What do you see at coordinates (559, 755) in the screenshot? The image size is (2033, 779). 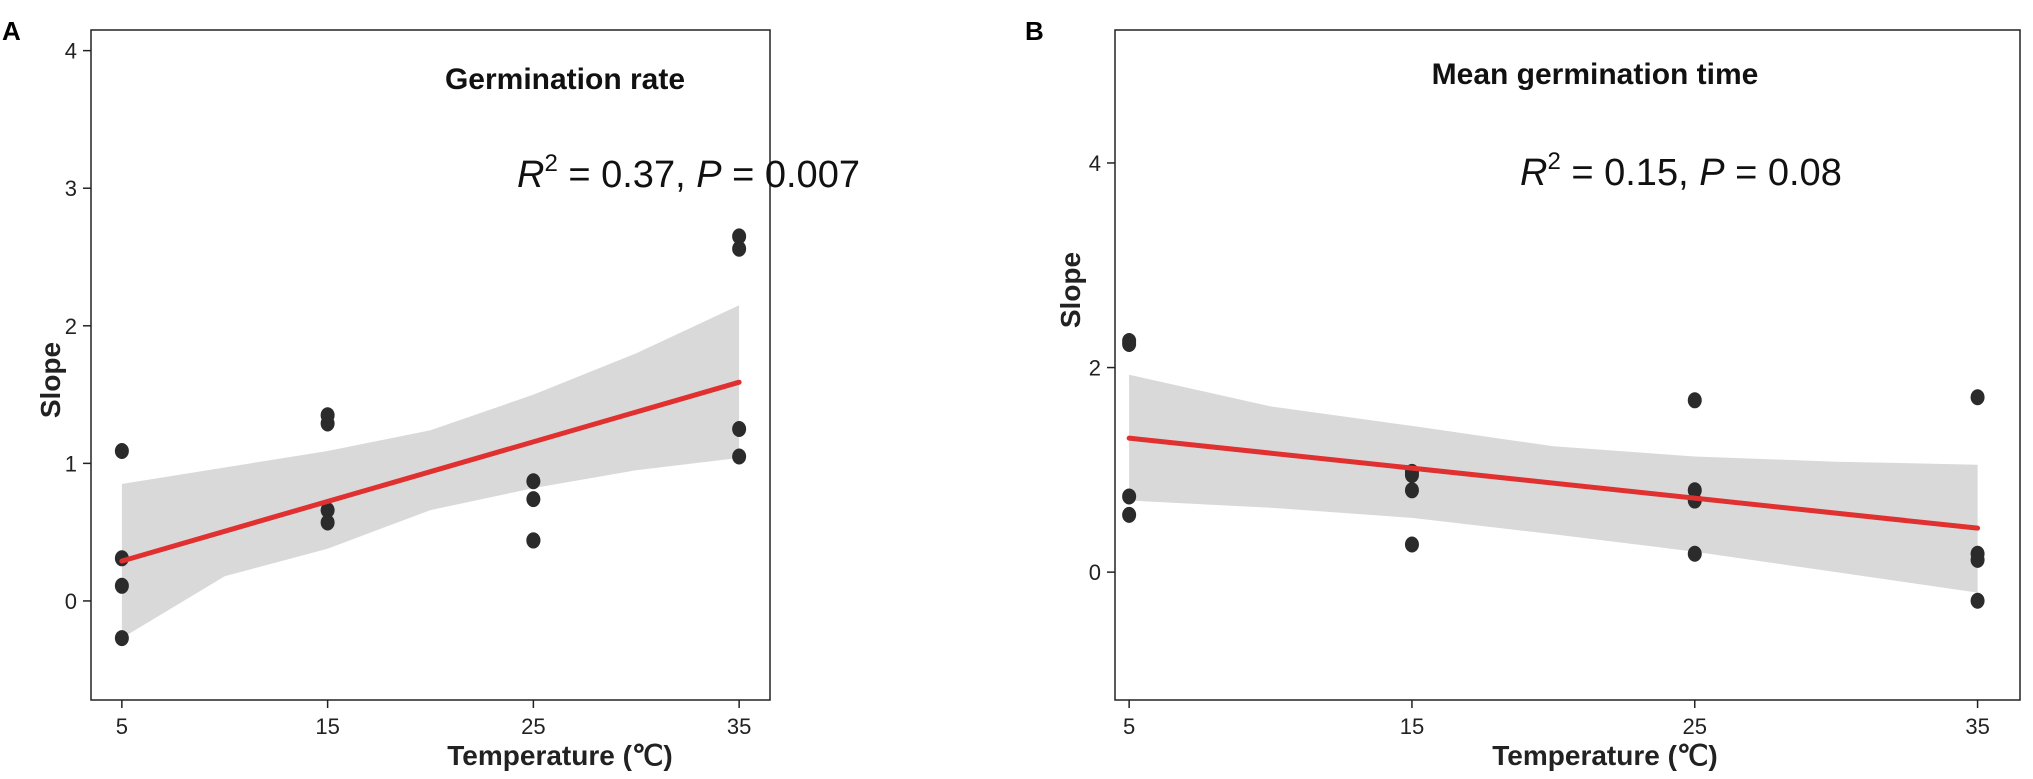 I see `panel-a-x-axis-title: Temperature (℃)` at bounding box center [559, 755].